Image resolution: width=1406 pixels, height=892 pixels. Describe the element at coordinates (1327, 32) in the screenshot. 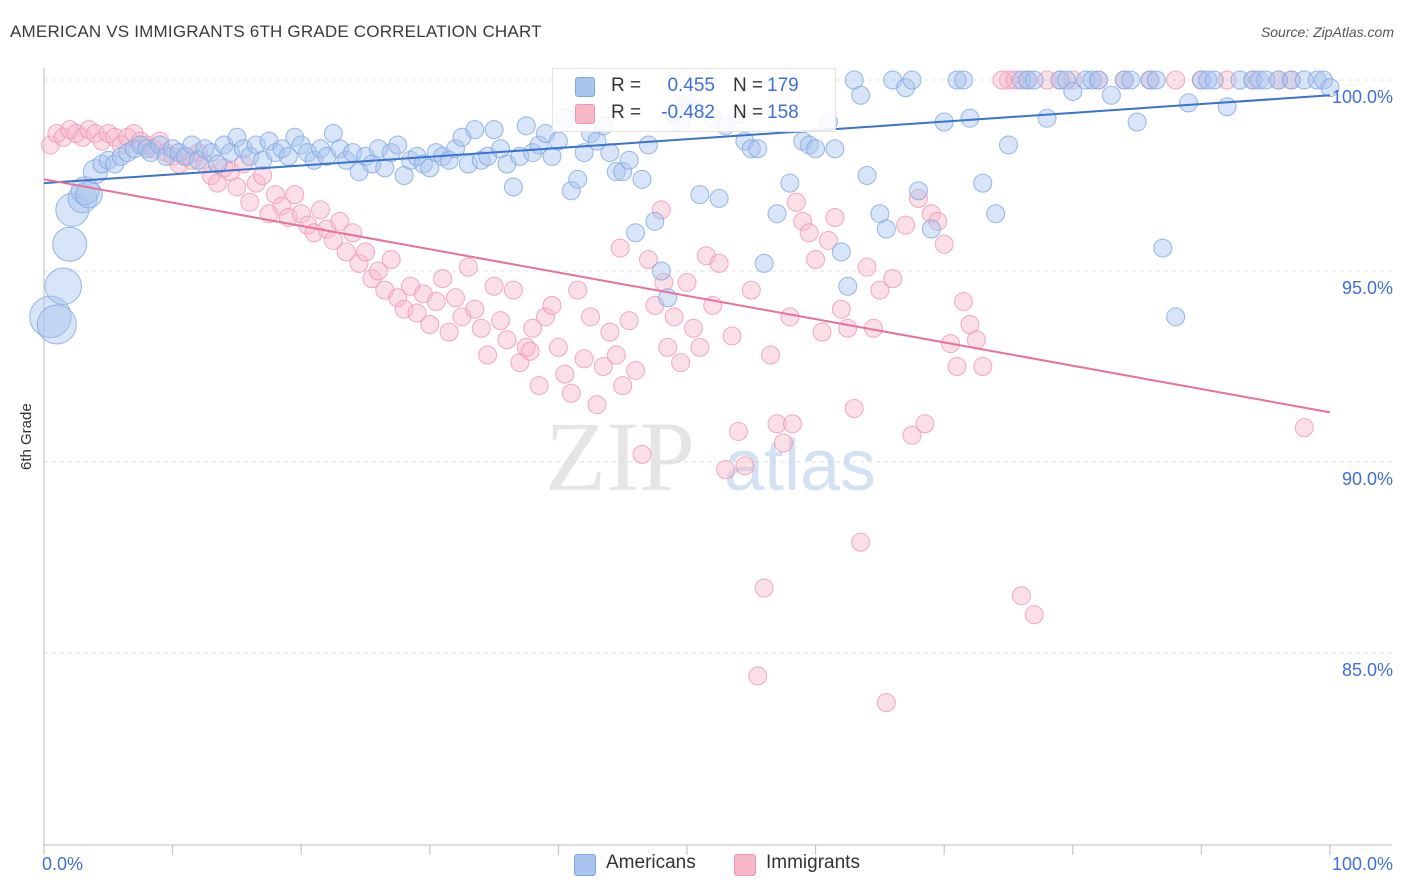

I see `source-credit: Source: ZipAtlas.com` at that location.